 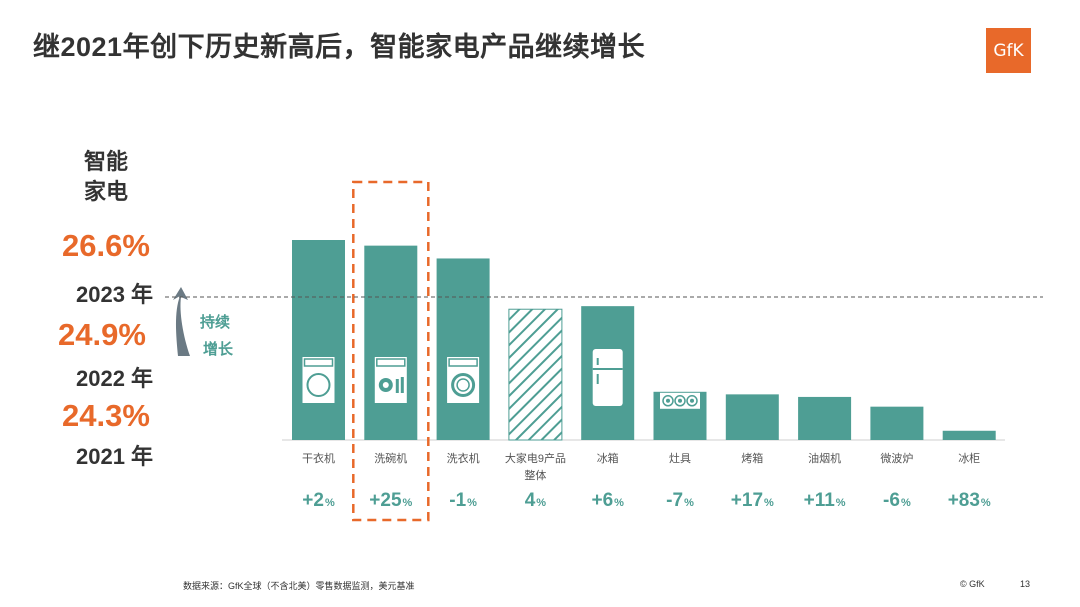 I want to click on label-line-1: 智能, so click(x=106, y=161).